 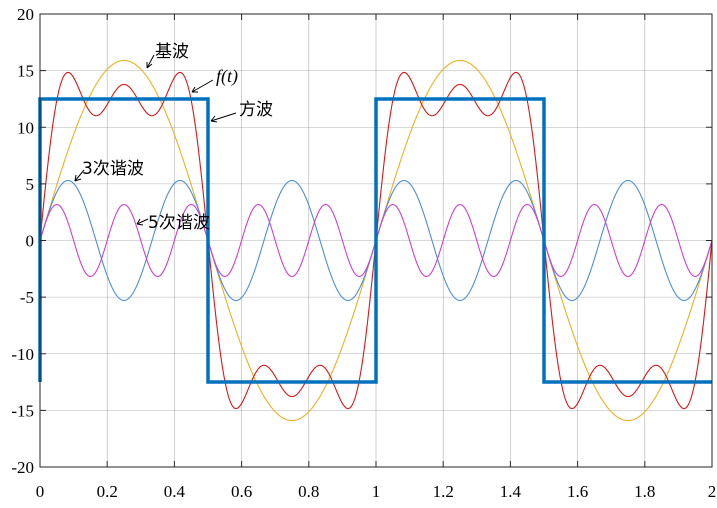 I want to click on annotation-label-3rd: 3次谐波, so click(x=113, y=169).